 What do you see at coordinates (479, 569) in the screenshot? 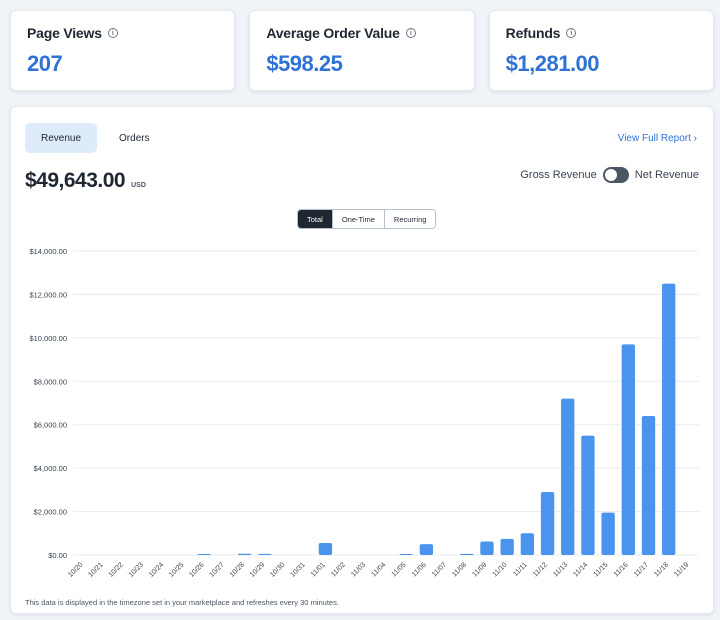
I see `x-tick-label: 11/09` at bounding box center [479, 569].